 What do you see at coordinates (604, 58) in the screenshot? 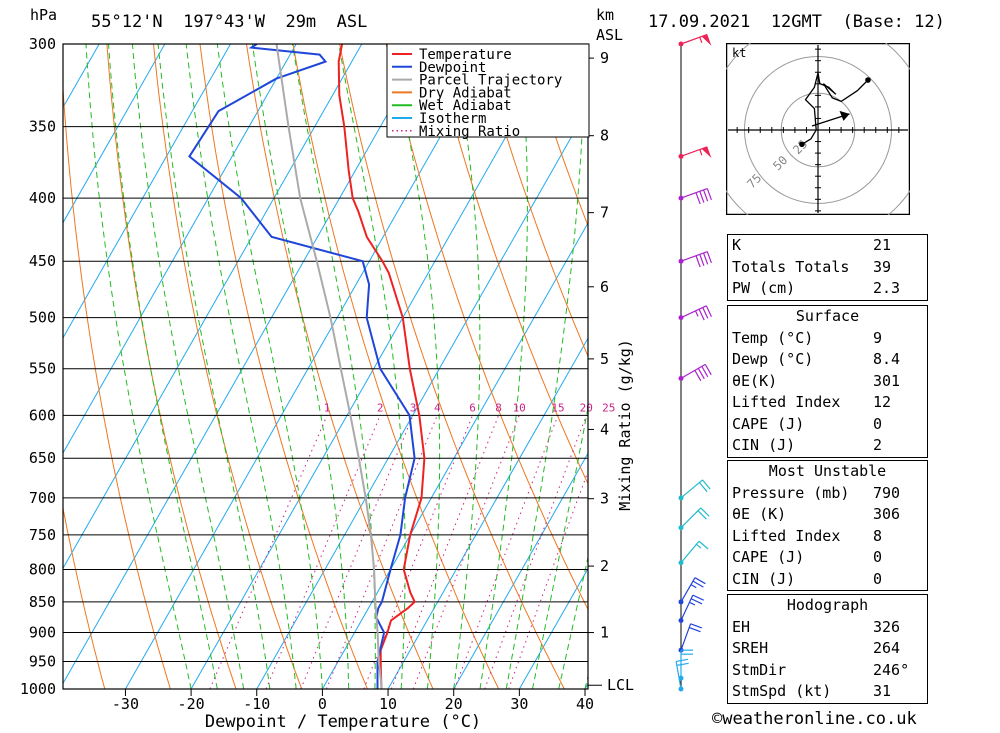
I see `km-tick-label: 9` at bounding box center [604, 58].